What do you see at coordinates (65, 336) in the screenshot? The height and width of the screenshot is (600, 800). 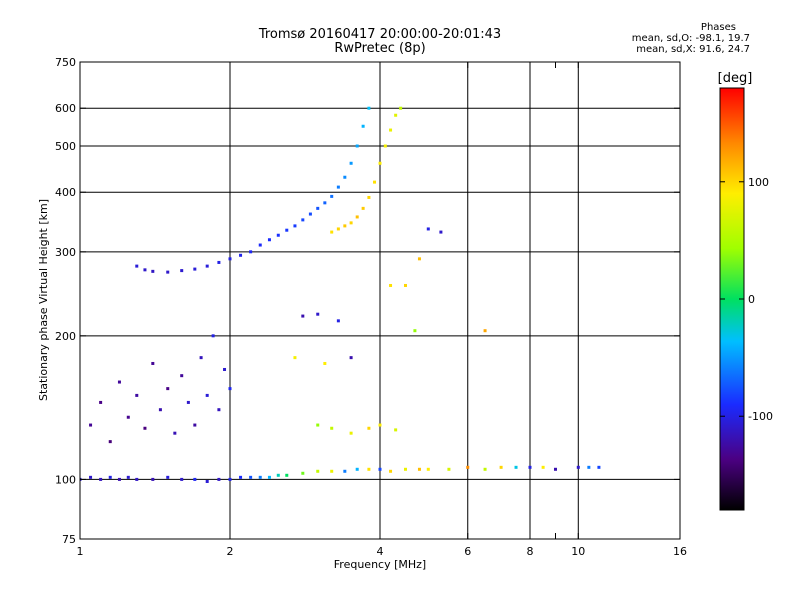 I see `y-tick-label: 200` at bounding box center [65, 336].